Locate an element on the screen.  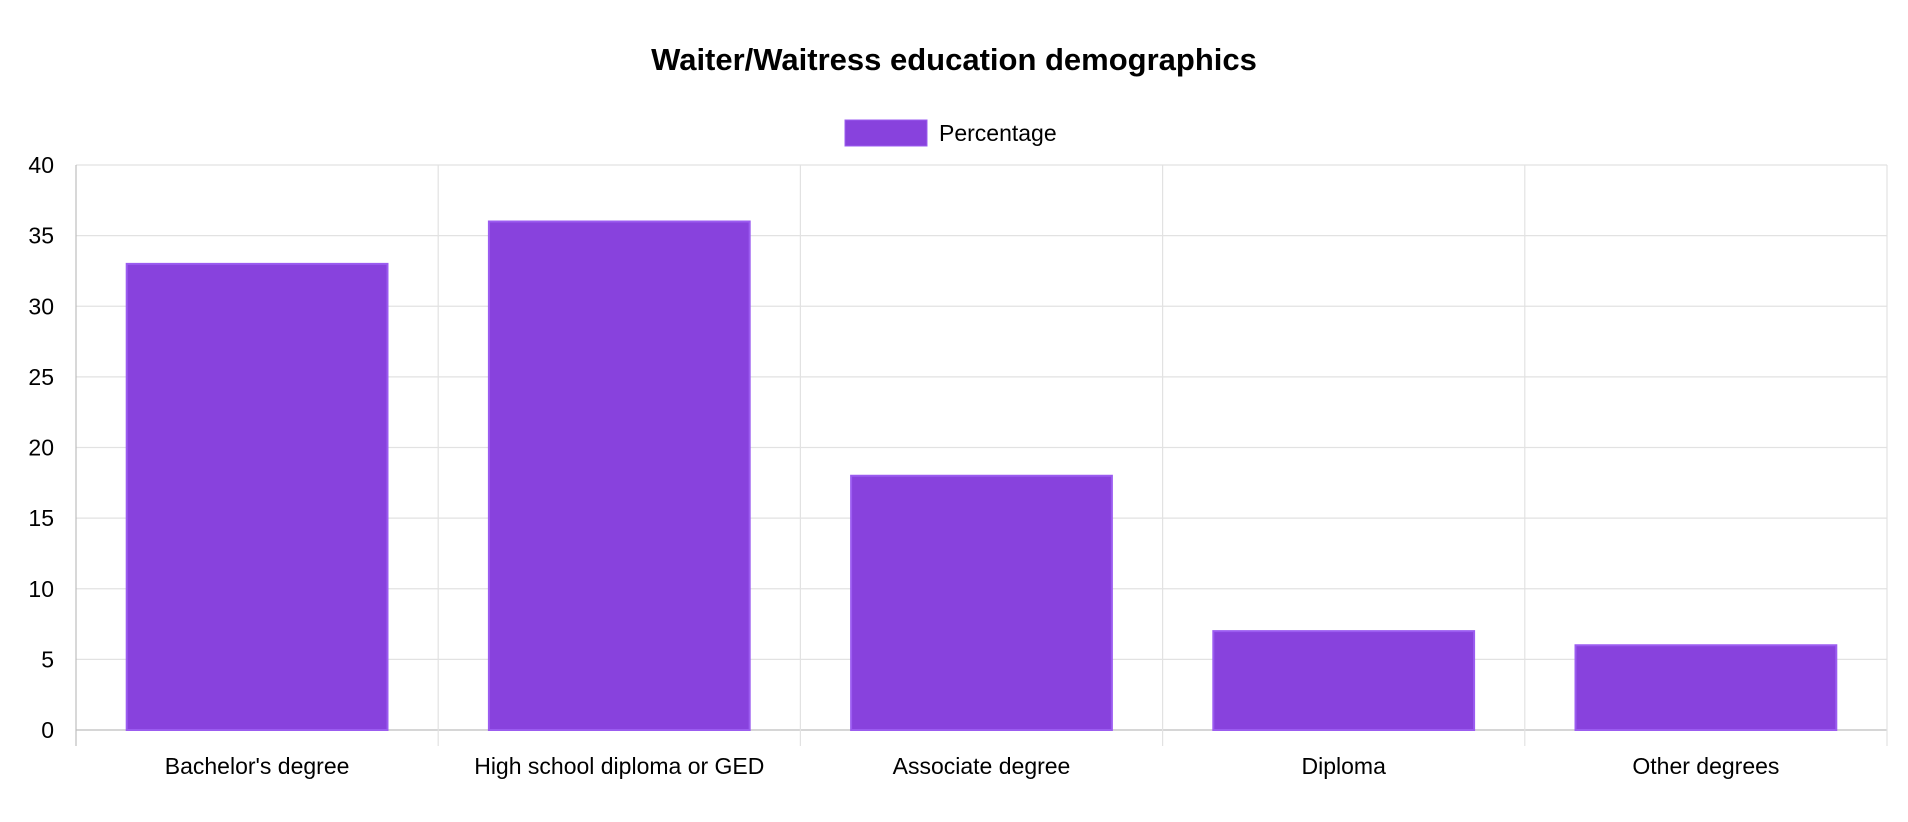
x-tick-label: Bachelor's degree is located at coordinates (257, 766).